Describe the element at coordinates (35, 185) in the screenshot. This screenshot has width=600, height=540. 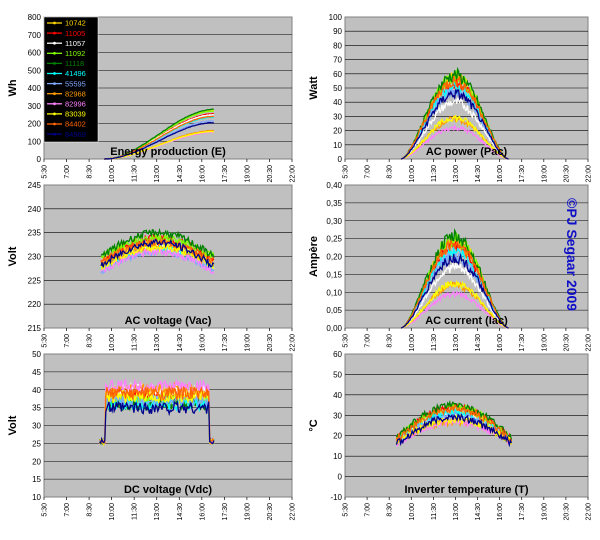
I see `y-tick-label: 245` at that location.